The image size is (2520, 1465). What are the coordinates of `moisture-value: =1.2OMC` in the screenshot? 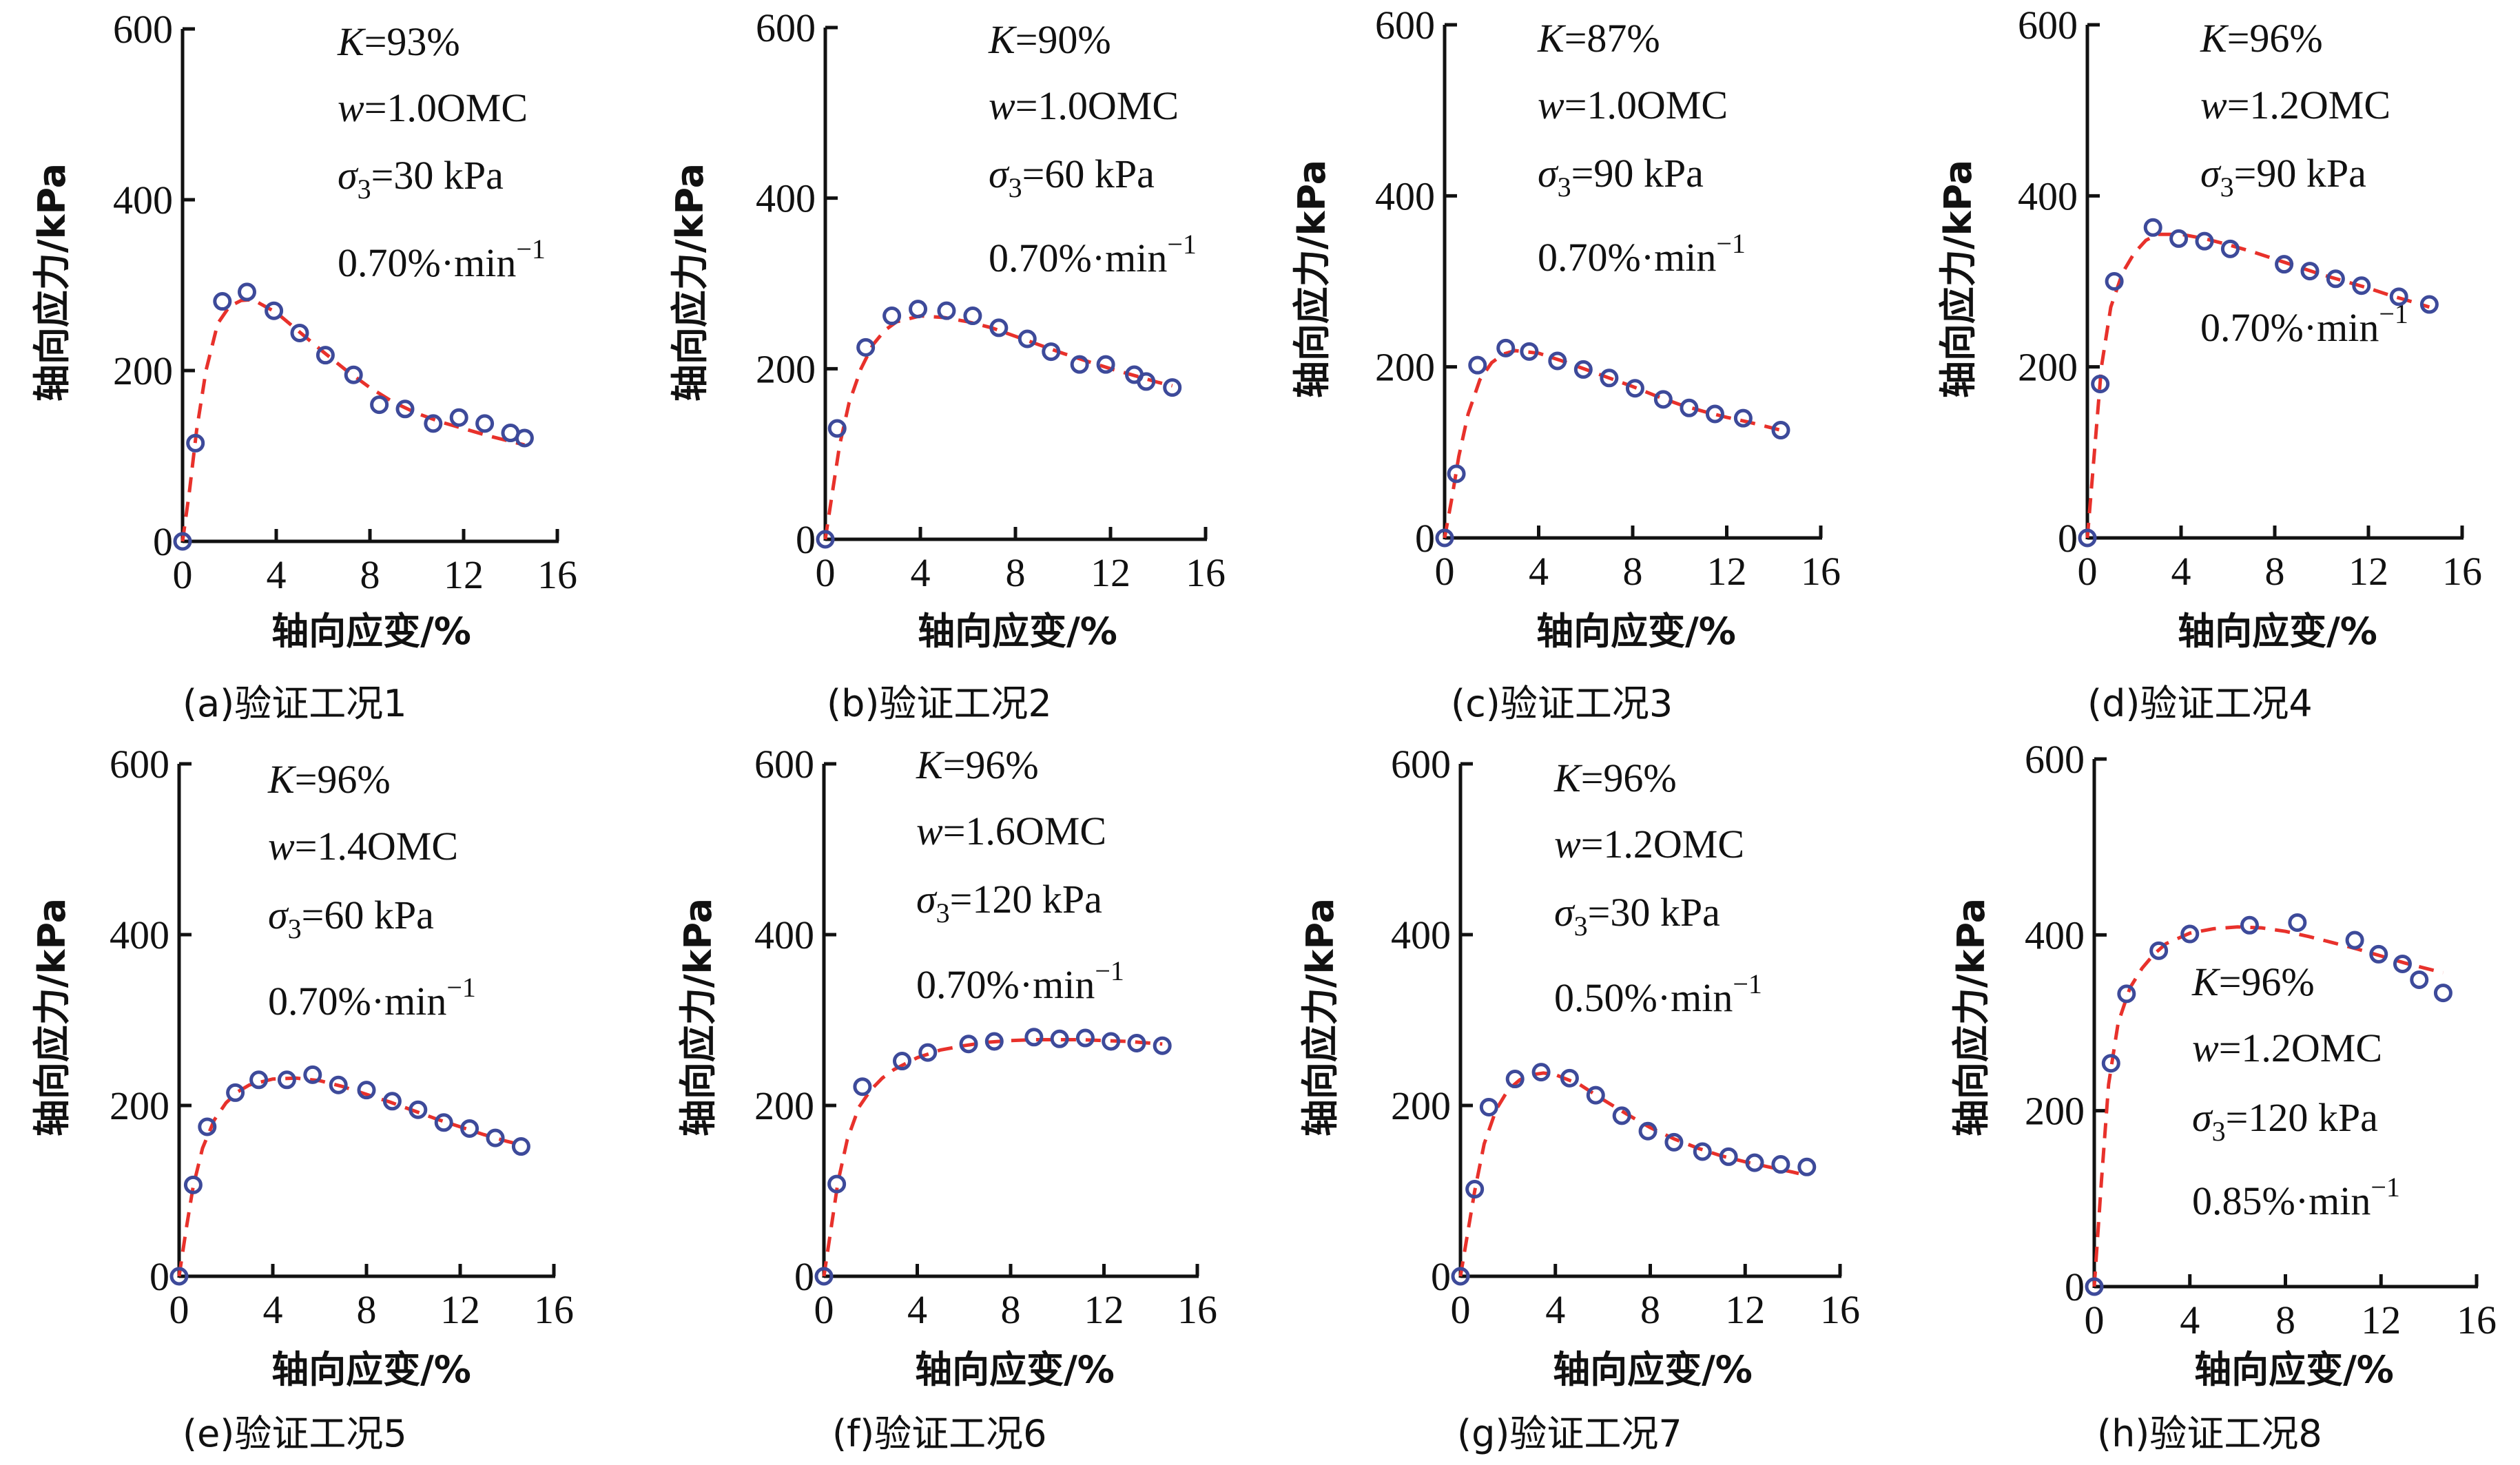 It's located at (2300, 1048).